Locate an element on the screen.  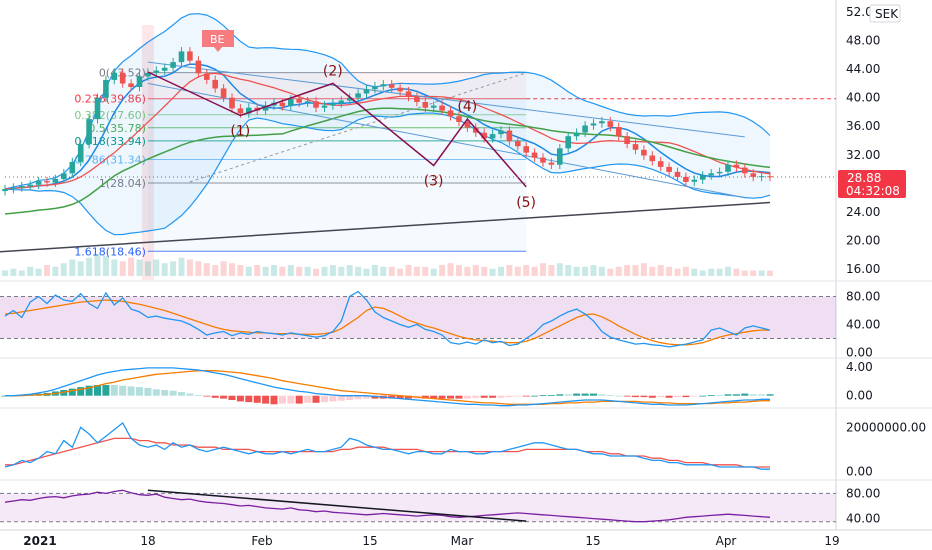
rsi-line is located at coordinates (387, 319).